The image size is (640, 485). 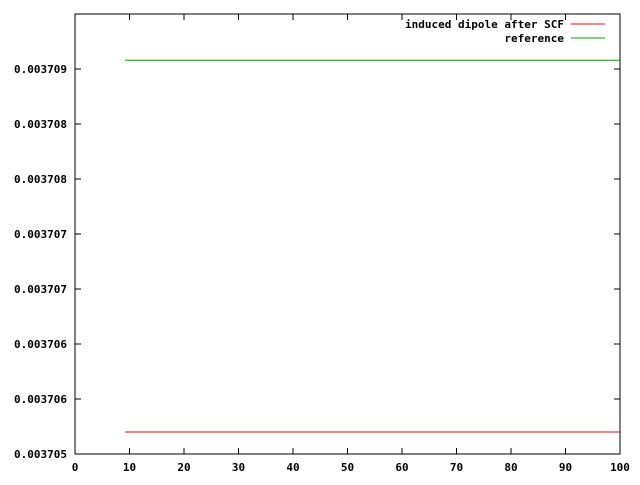 What do you see at coordinates (534, 38) in the screenshot?
I see `legend-label: reference` at bounding box center [534, 38].